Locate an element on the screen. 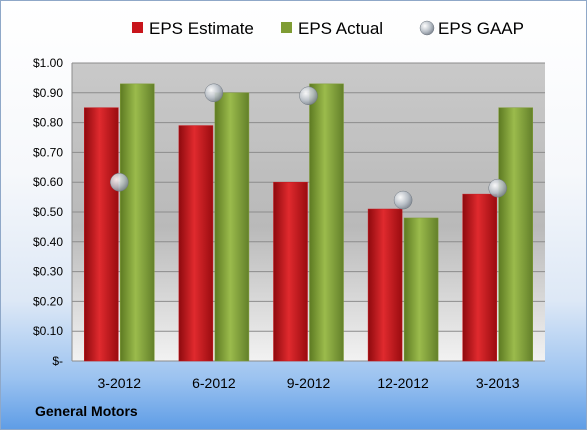 This screenshot has height=430, width=587. x-tick-label: 9-2012 is located at coordinates (309, 383).